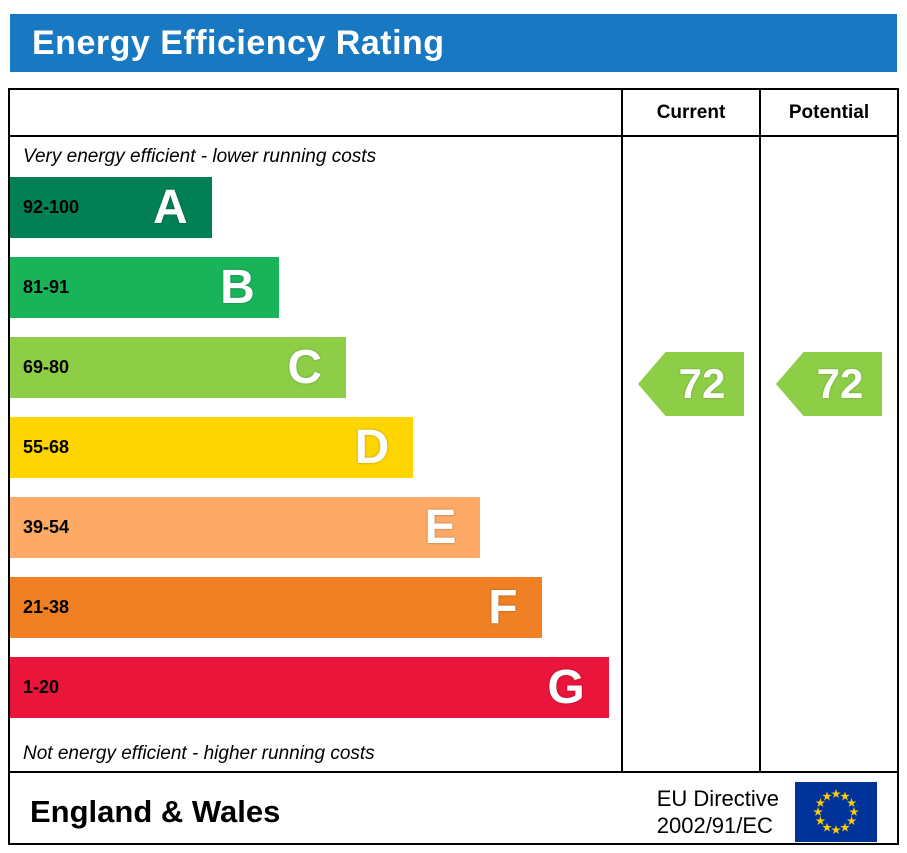 Image resolution: width=907 pixels, height=853 pixels. Describe the element at coordinates (51, 207) in the screenshot. I see `band-range-a: 92-100` at that location.